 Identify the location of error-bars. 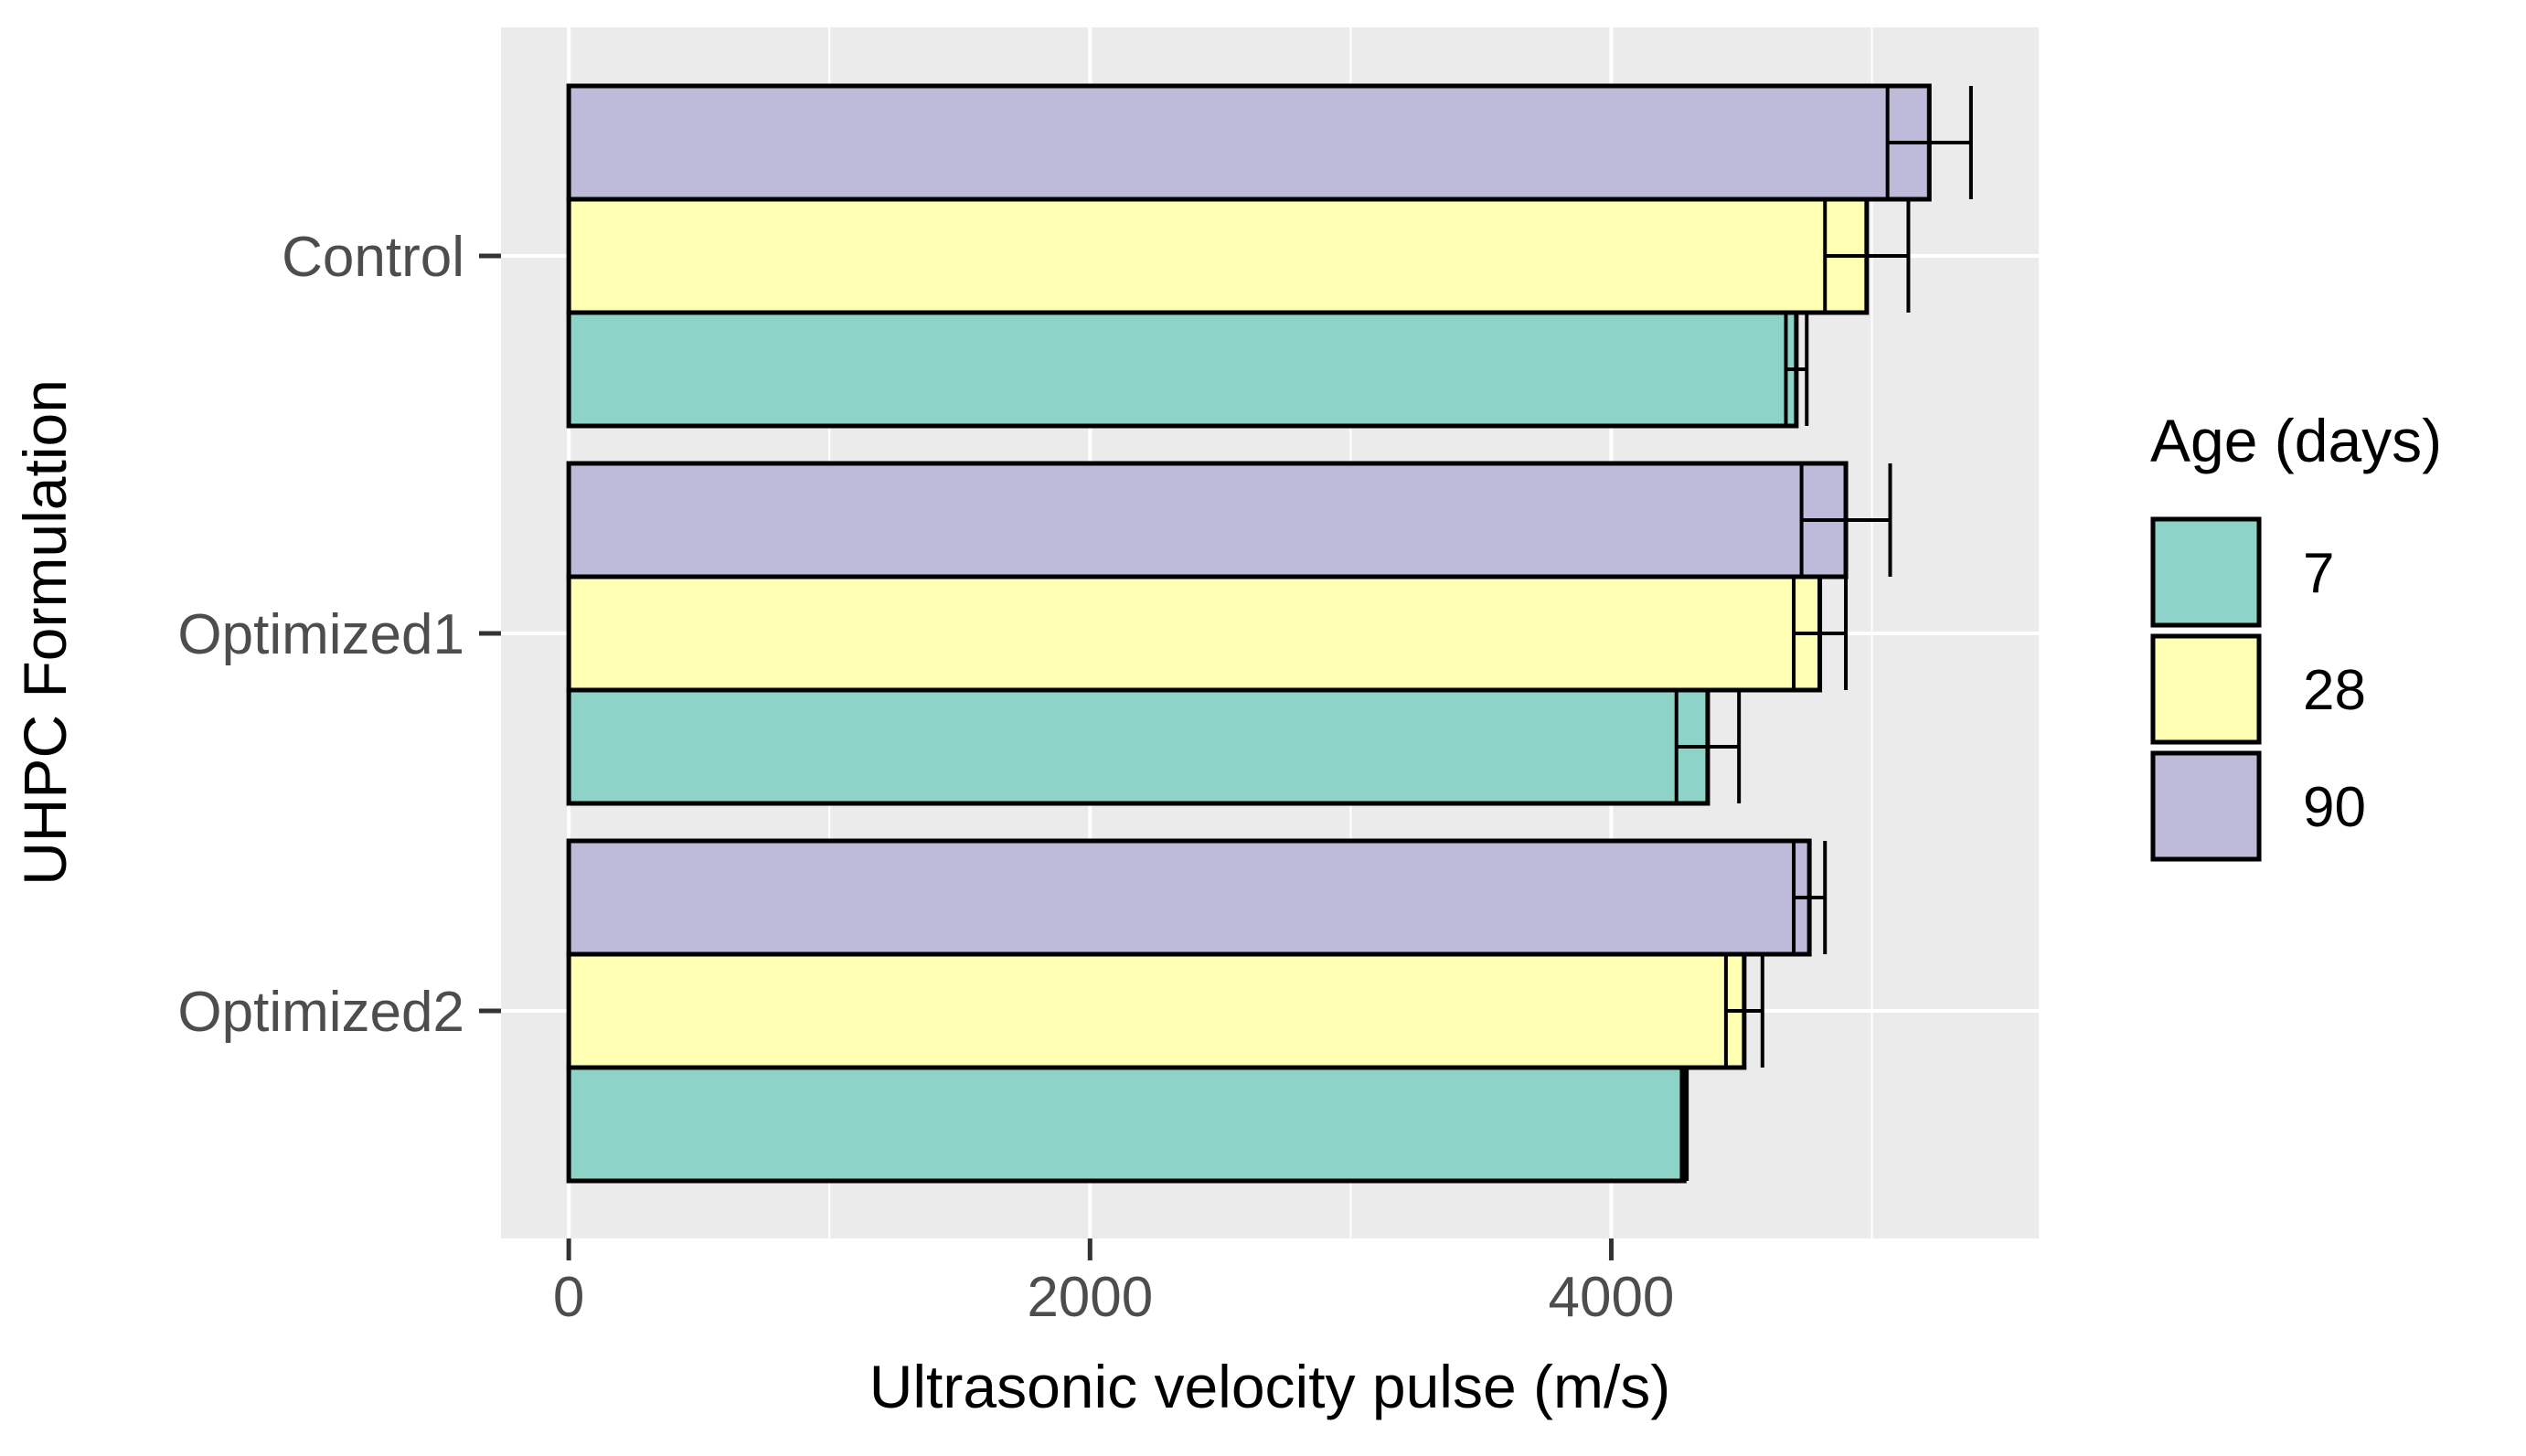
(1823, 633).